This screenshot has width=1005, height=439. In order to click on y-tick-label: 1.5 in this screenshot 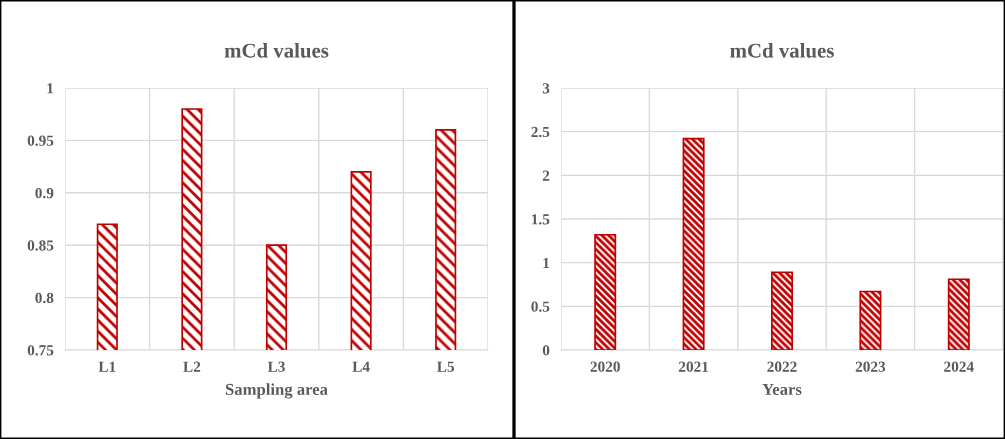, I will do `click(541, 219)`.